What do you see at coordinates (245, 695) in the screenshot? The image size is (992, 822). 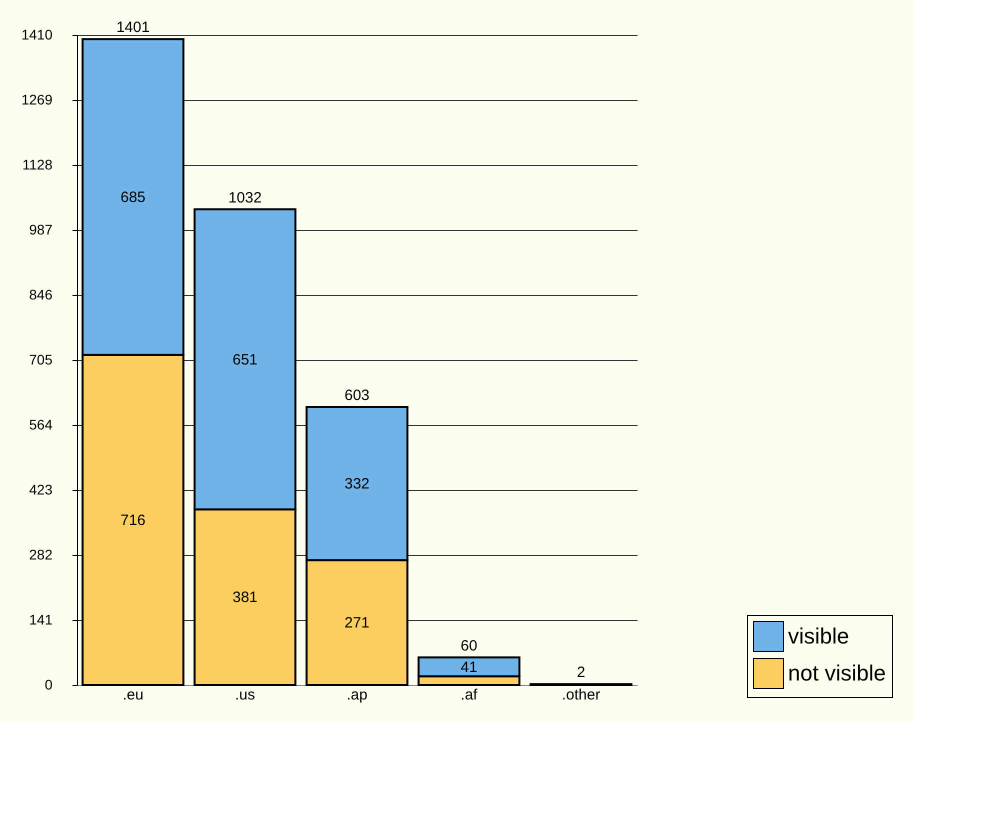 I see `x-tick-label: .us` at bounding box center [245, 695].